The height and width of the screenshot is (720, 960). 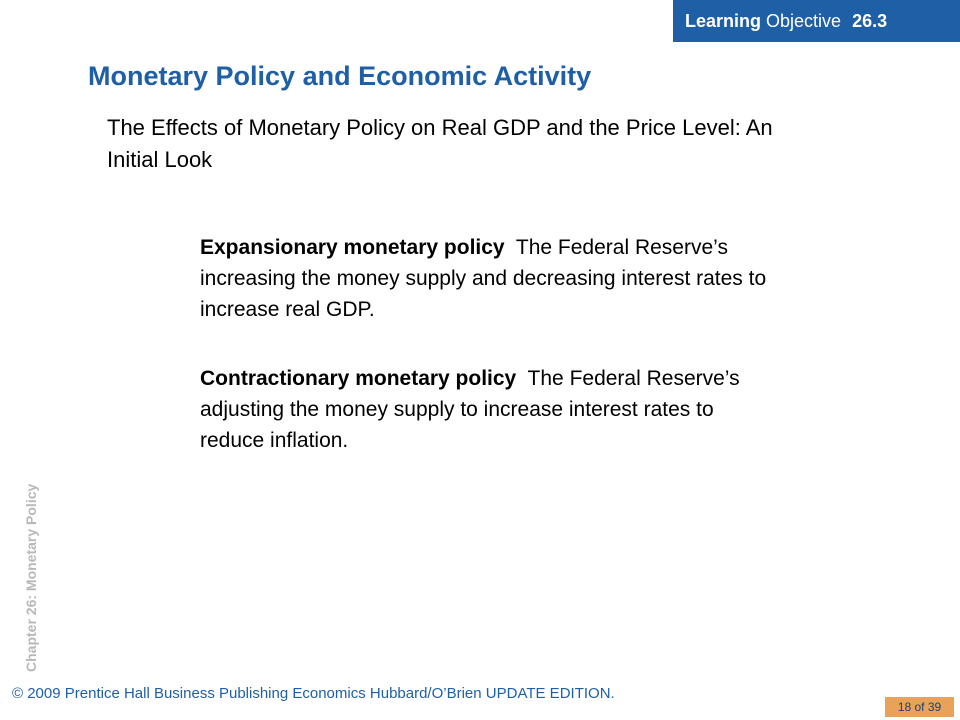 What do you see at coordinates (31, 577) in the screenshot?
I see `chapter-side-label: Chapter 26: Monetary Policy` at bounding box center [31, 577].